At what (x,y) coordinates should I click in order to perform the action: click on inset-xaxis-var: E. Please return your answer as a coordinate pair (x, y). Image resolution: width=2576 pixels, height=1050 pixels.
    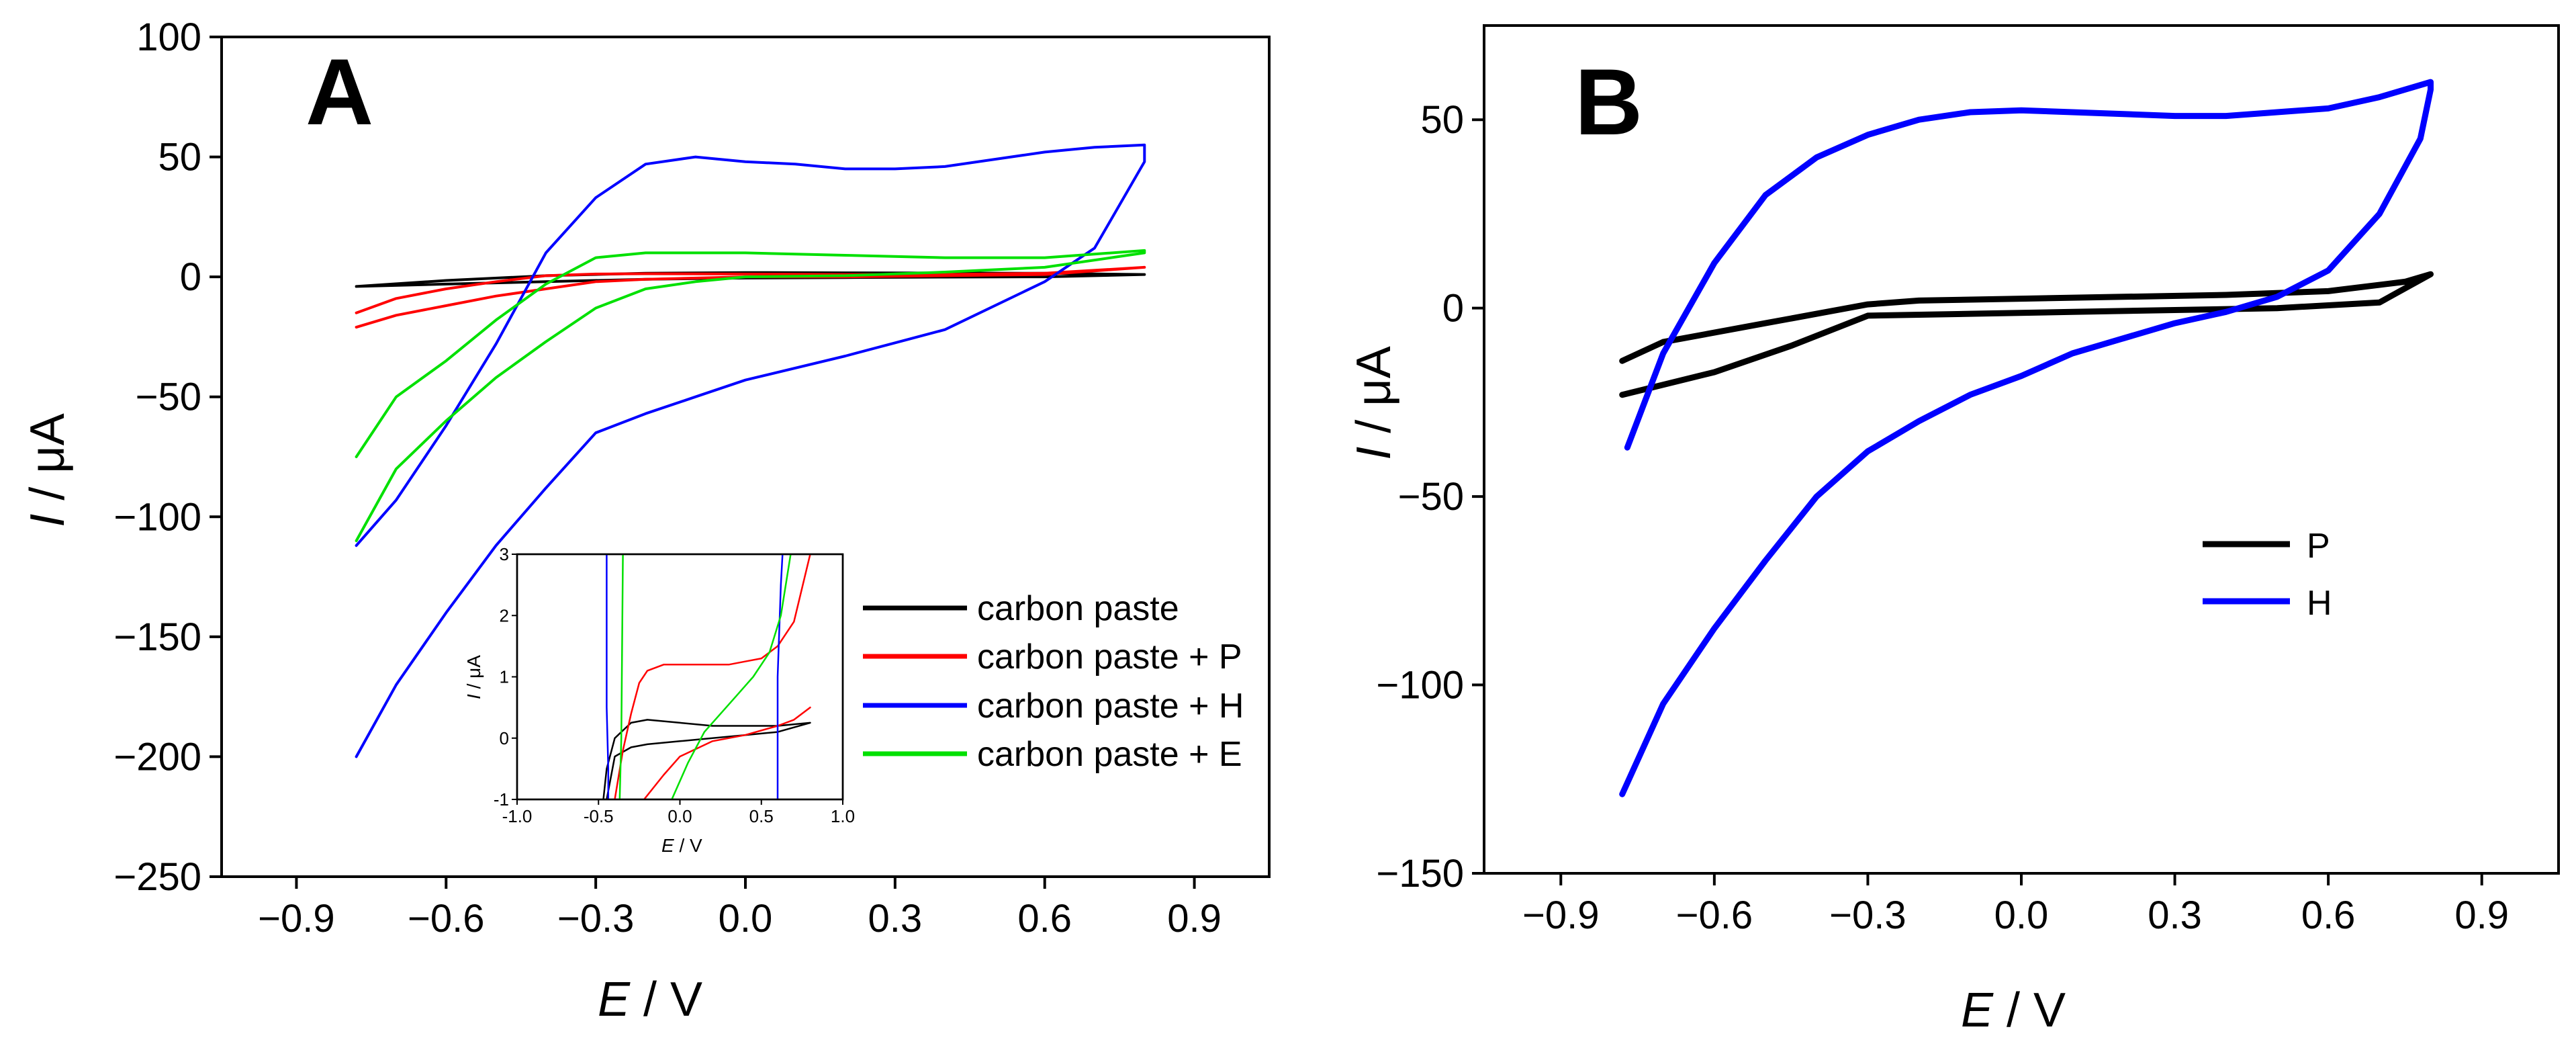
    Looking at the image, I should click on (667, 845).